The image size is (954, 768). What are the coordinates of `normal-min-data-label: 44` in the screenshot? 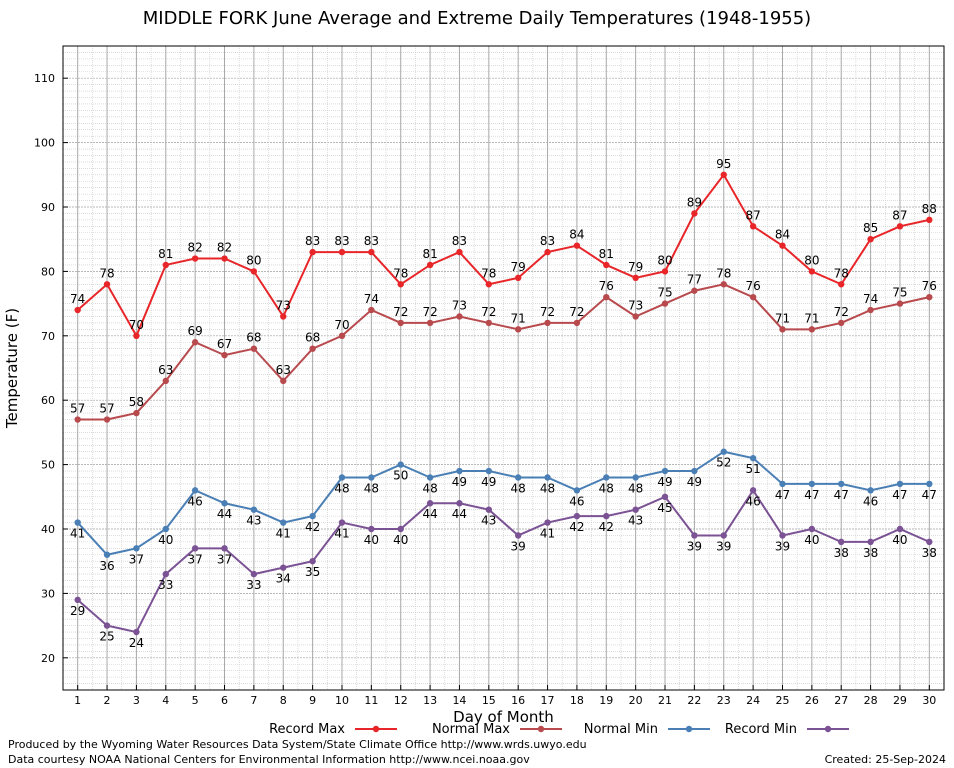 It's located at (224, 514).